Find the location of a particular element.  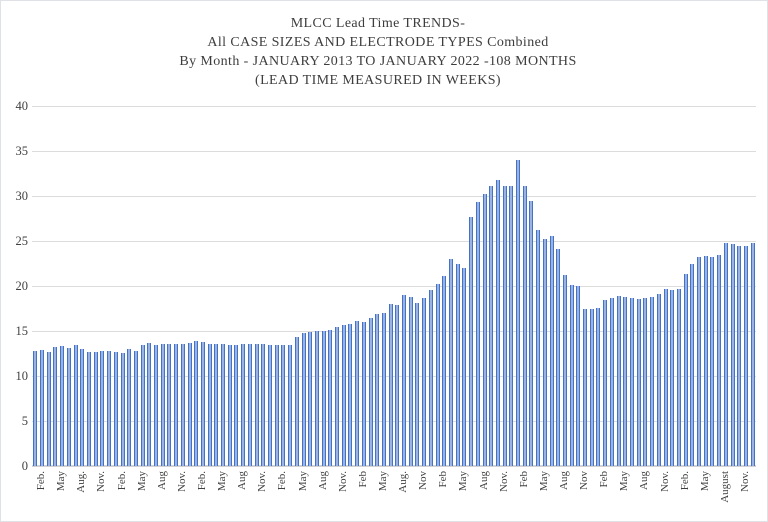

y-tick-label: 25 is located at coordinates (22, 241).